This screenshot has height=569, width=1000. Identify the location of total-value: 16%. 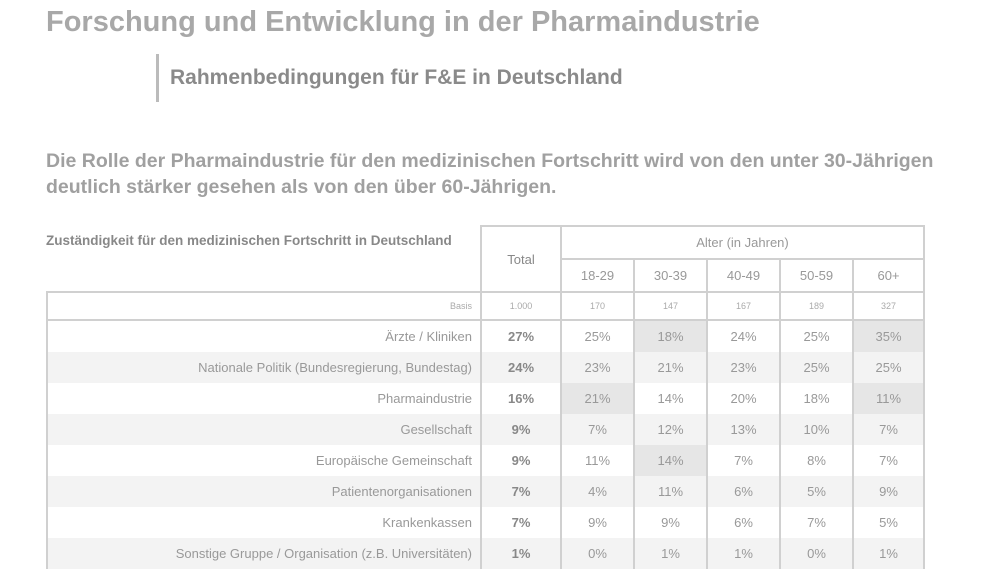
(521, 398).